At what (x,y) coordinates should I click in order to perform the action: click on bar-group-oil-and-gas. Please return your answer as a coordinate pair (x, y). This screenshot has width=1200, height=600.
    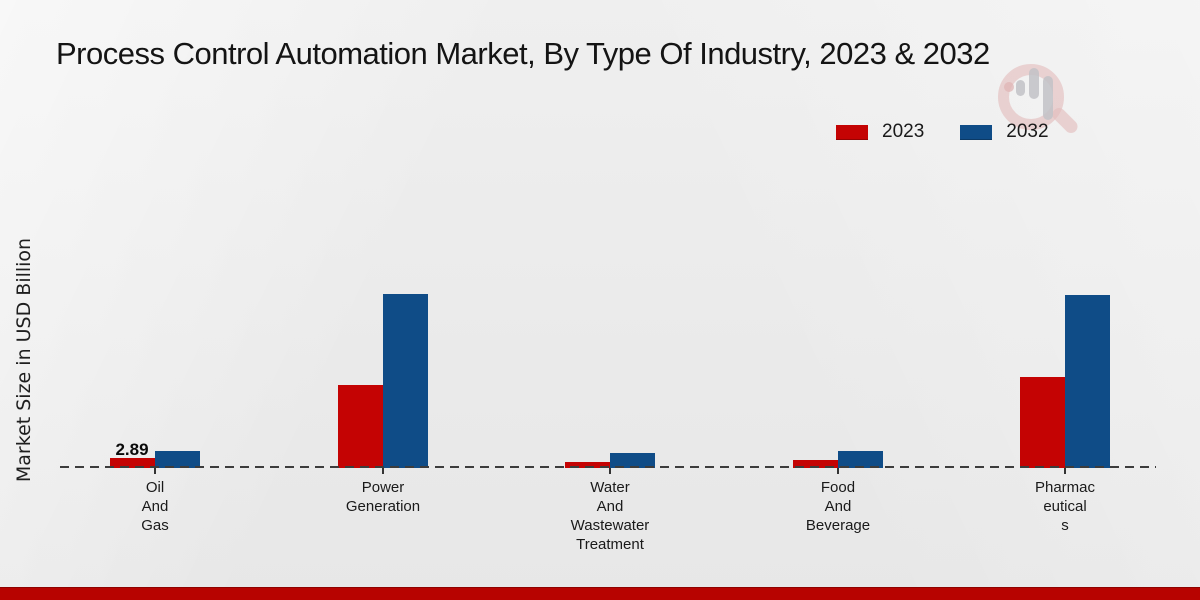
    Looking at the image, I should click on (155, 338).